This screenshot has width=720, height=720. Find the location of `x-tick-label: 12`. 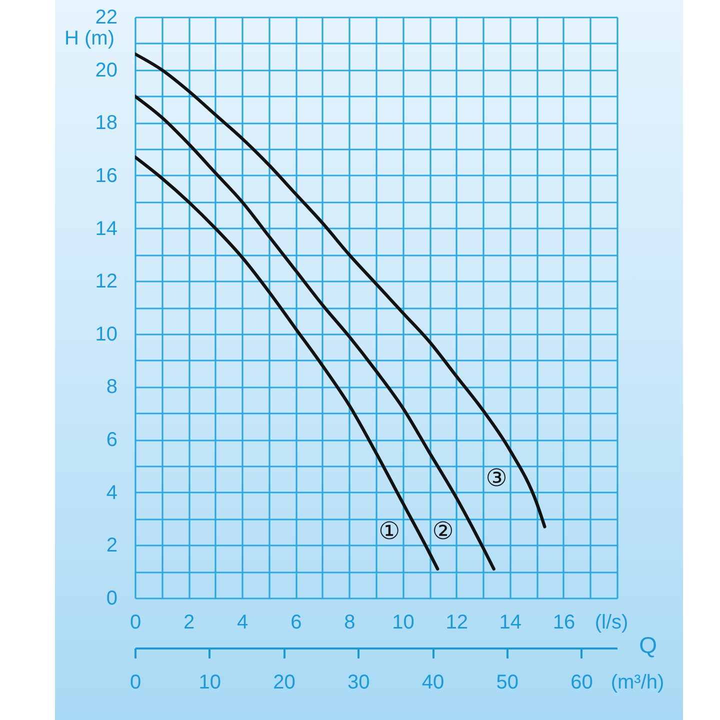

x-tick-label: 12 is located at coordinates (457, 623).